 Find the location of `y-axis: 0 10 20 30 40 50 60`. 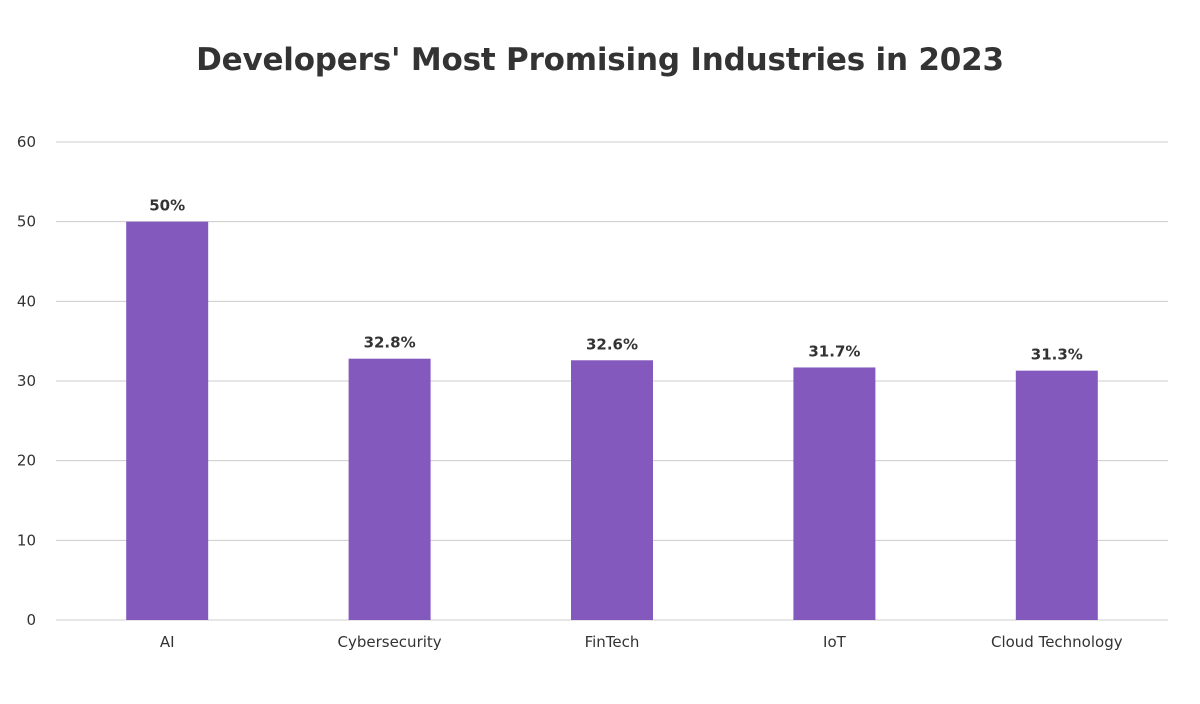

y-axis: 0 10 20 30 40 50 60 is located at coordinates (26, 381).